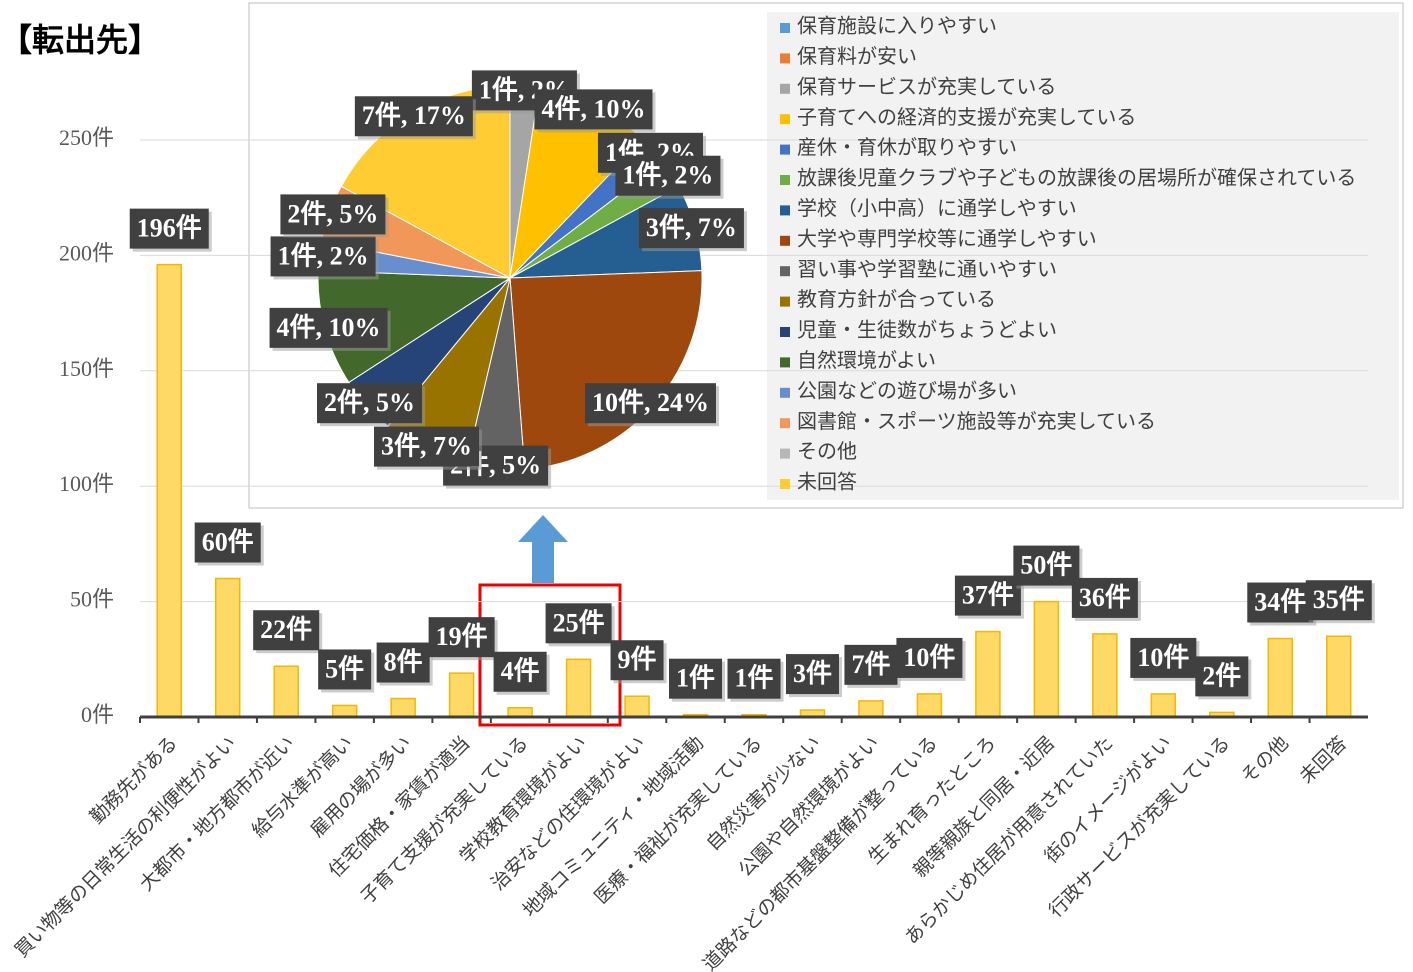  Describe the element at coordinates (896, 299) in the screenshot. I see `legend-label: 教育方針が合っている` at that location.